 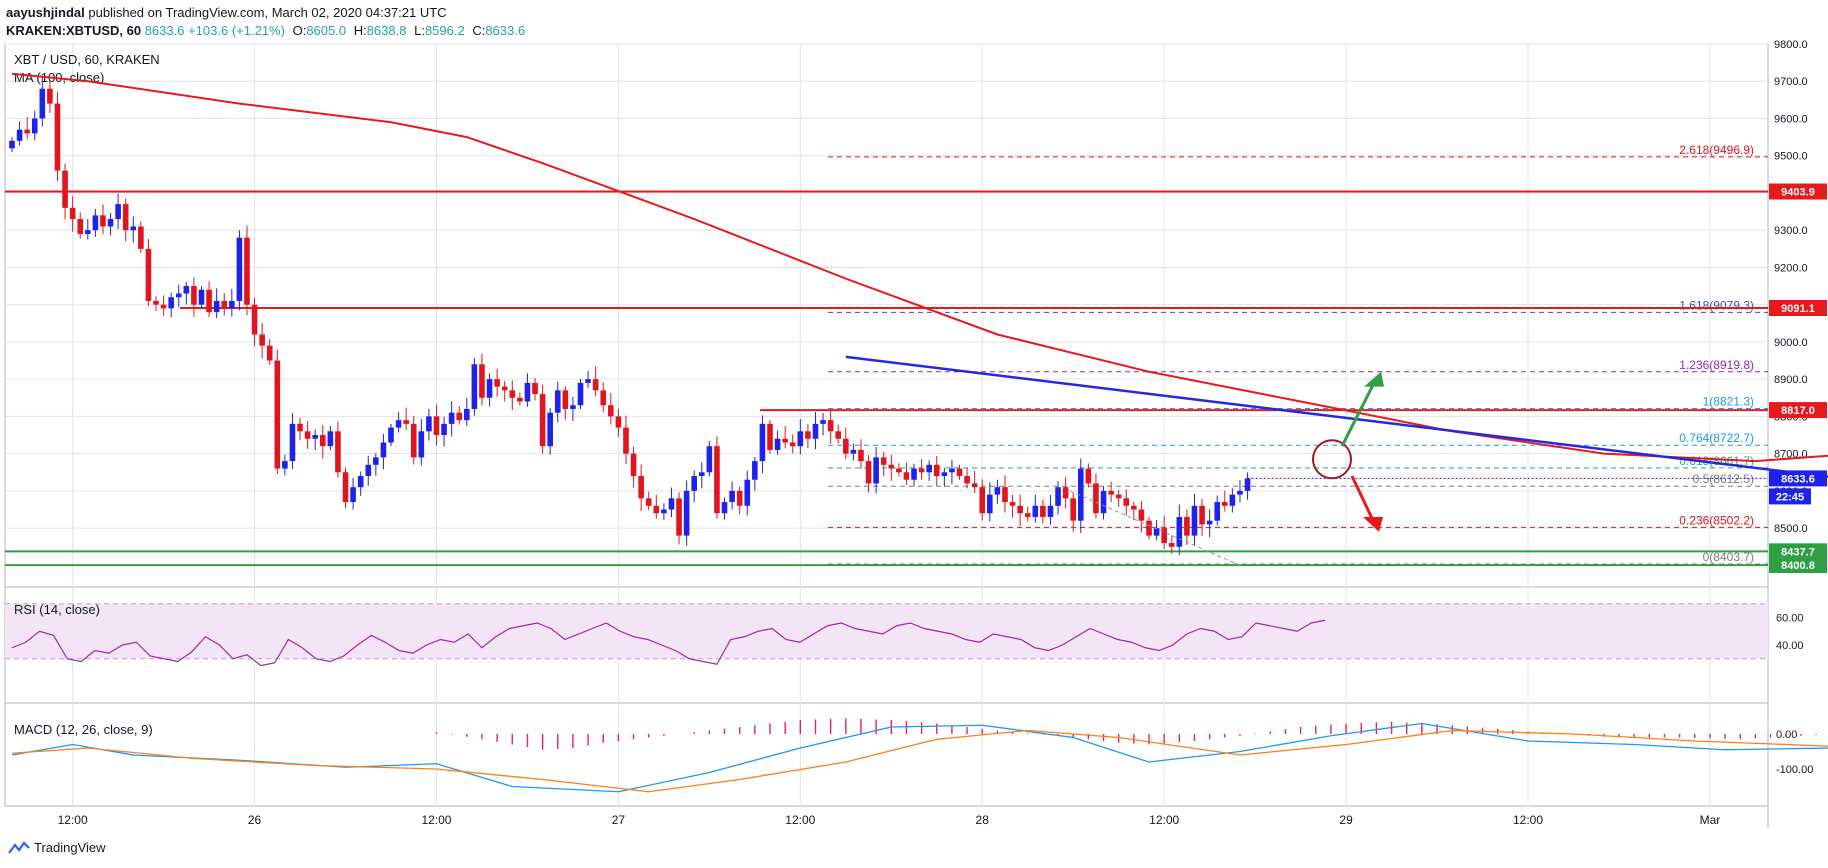 What do you see at coordinates (1716, 305) in the screenshot?
I see `fib-level-label: 1.618(9079.3)` at bounding box center [1716, 305].